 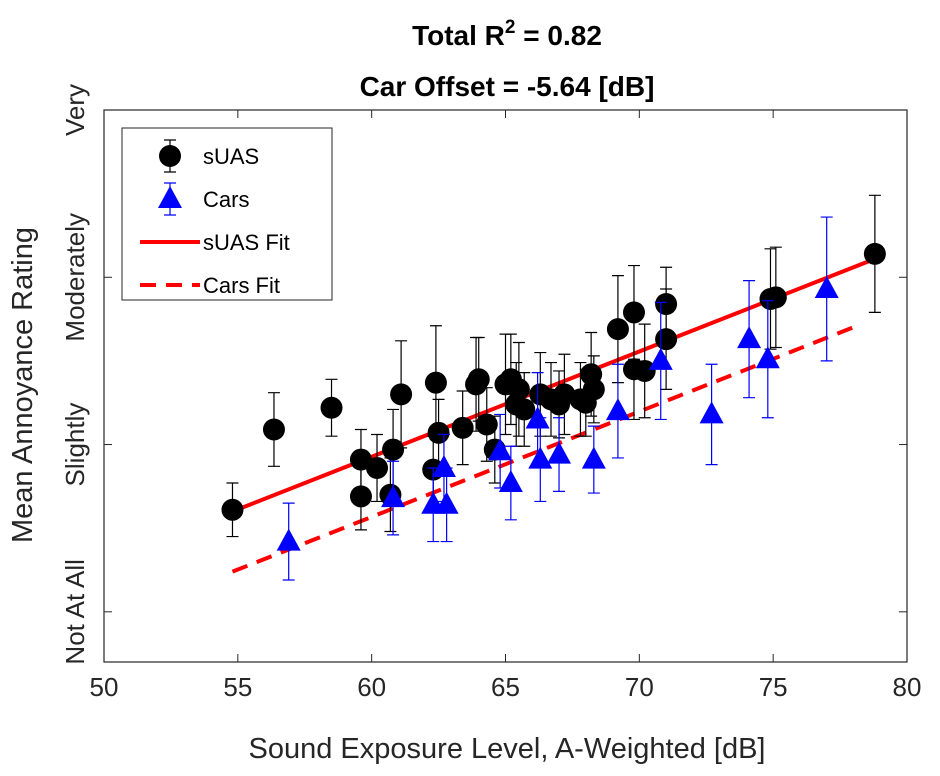 I want to click on legend: sUAS Cars sUAS Fit Cars Fit, so click(x=227, y=214).